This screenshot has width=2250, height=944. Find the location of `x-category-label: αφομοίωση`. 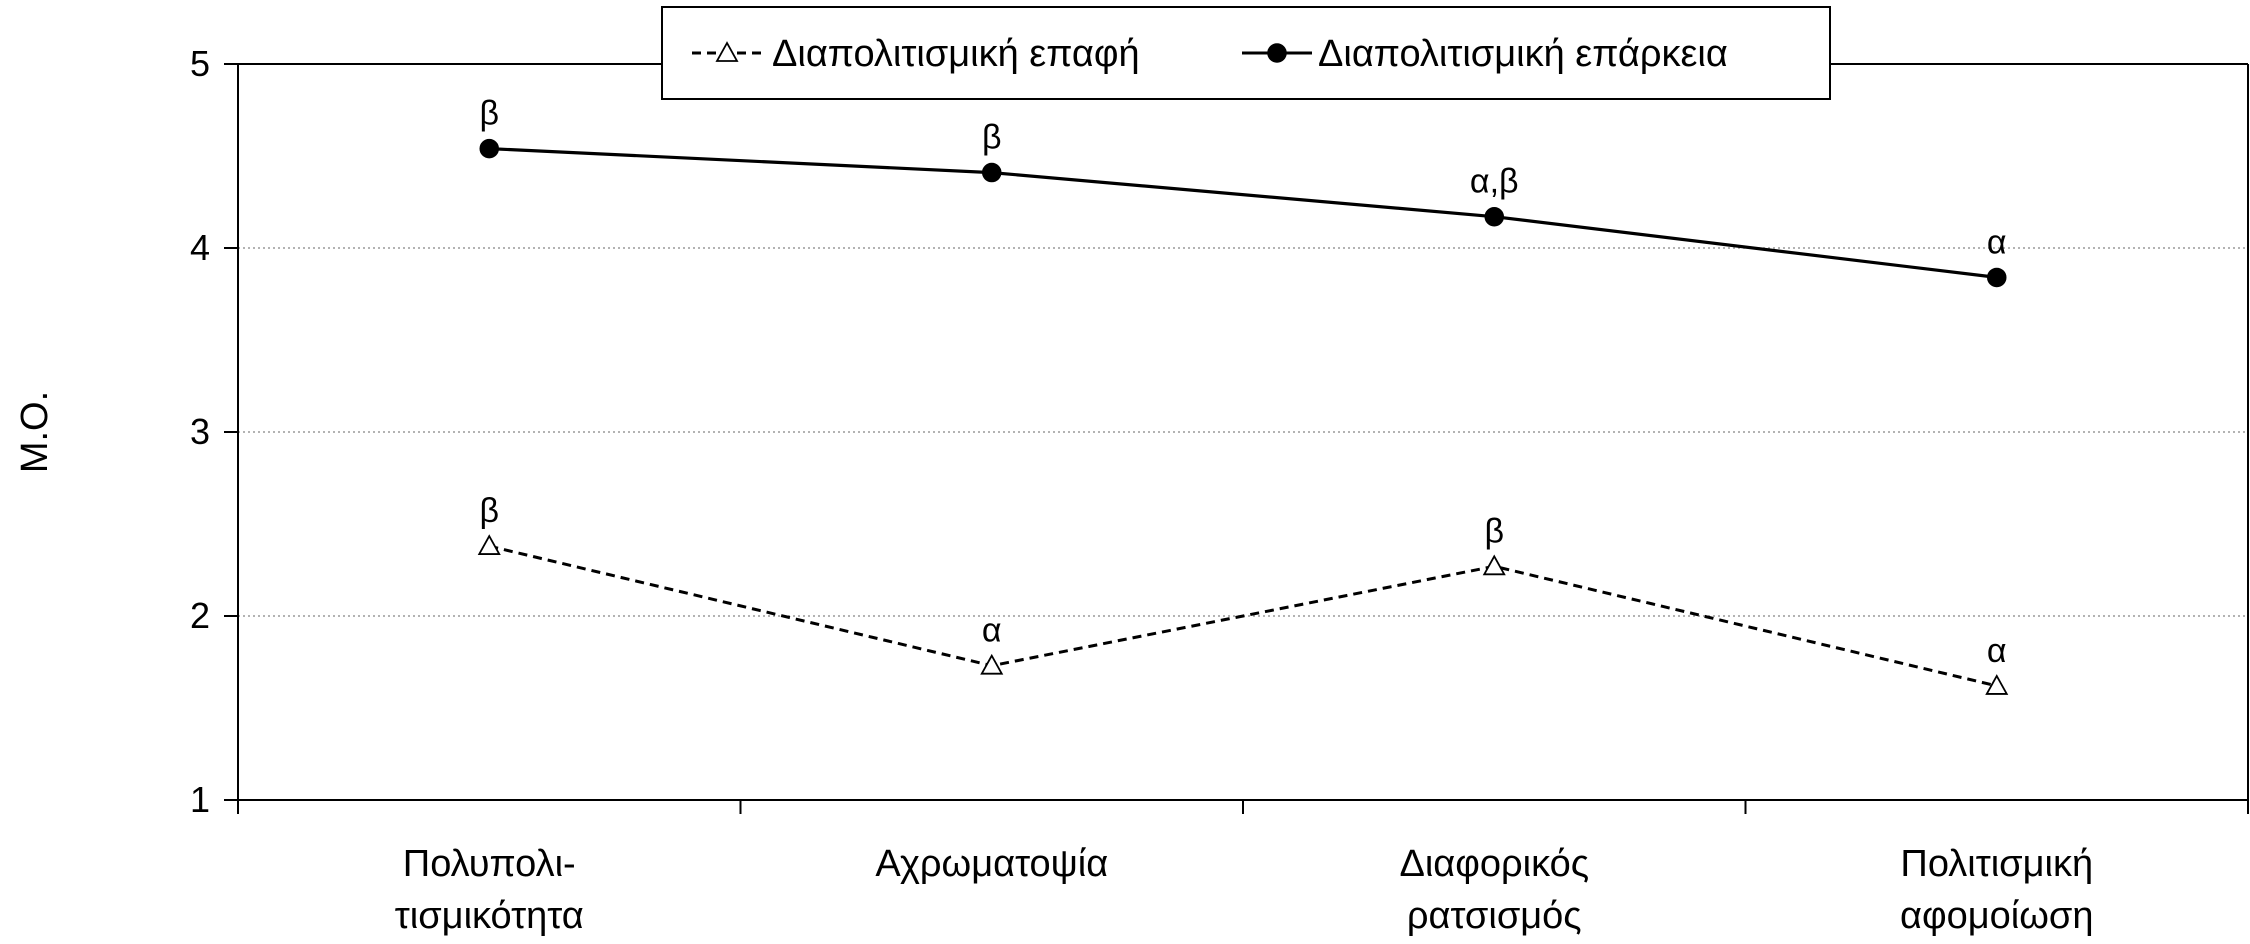

x-category-label: αφομοίωση is located at coordinates (1996, 916).